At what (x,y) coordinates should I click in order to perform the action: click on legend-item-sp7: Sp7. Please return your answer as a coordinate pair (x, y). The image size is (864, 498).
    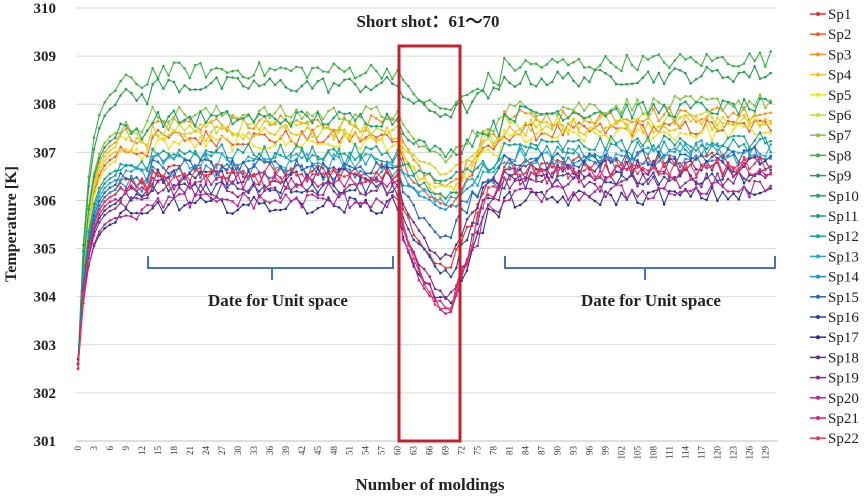
    Looking at the image, I should click on (831, 136).